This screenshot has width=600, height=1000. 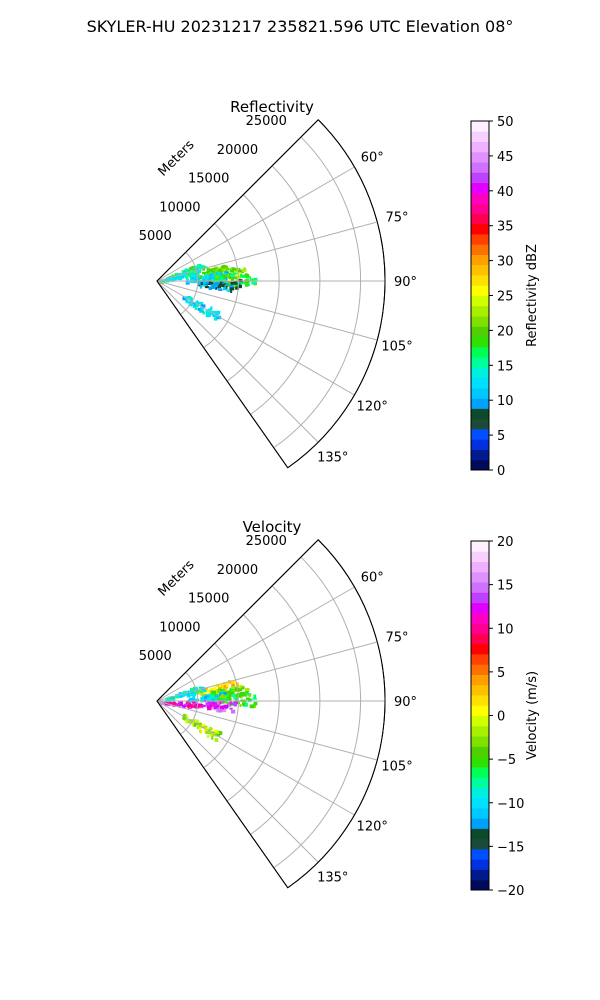 What do you see at coordinates (505, 629) in the screenshot?
I see `colorbar-tick-label: 10` at bounding box center [505, 629].